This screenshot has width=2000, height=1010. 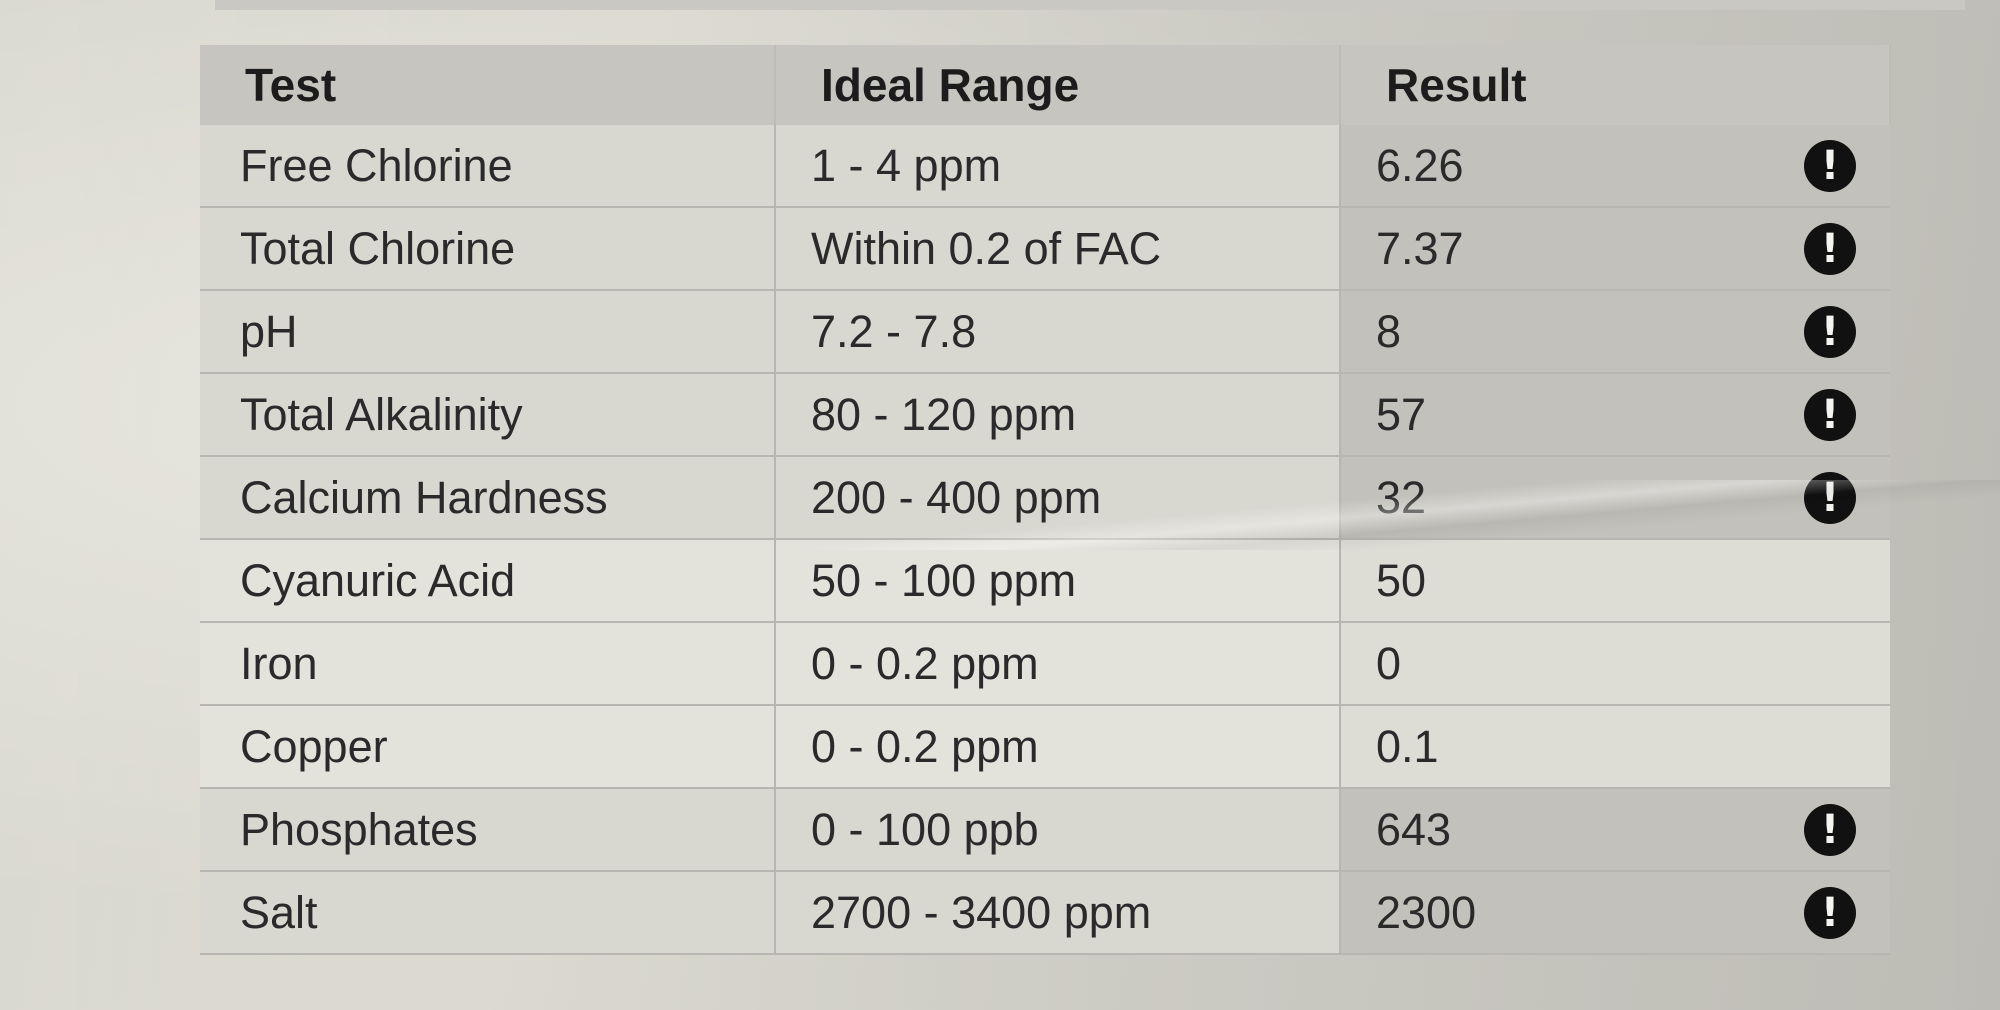 I want to click on ideal-range: 80 - 120 ppm, so click(x=1058, y=415).